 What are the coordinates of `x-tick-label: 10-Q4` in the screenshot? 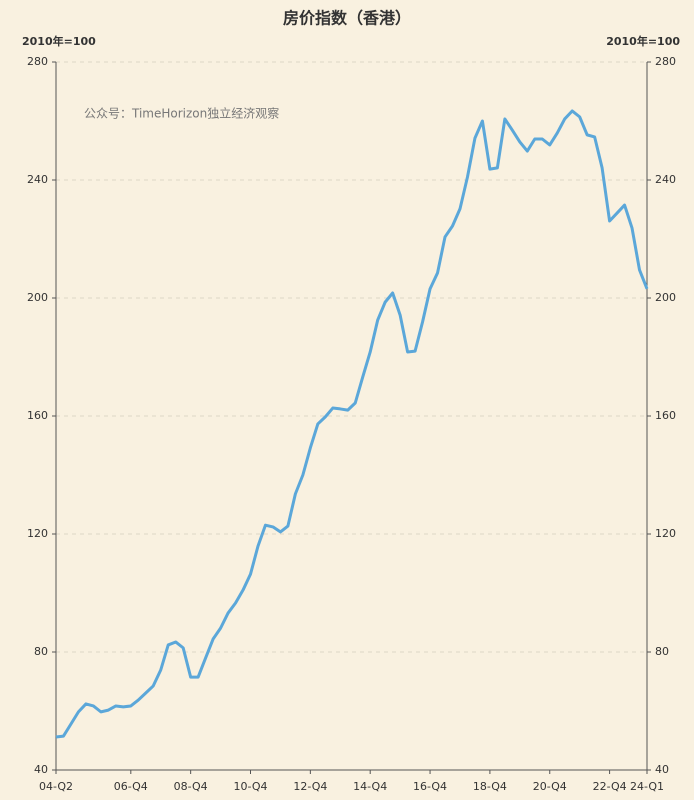 It's located at (250, 786).